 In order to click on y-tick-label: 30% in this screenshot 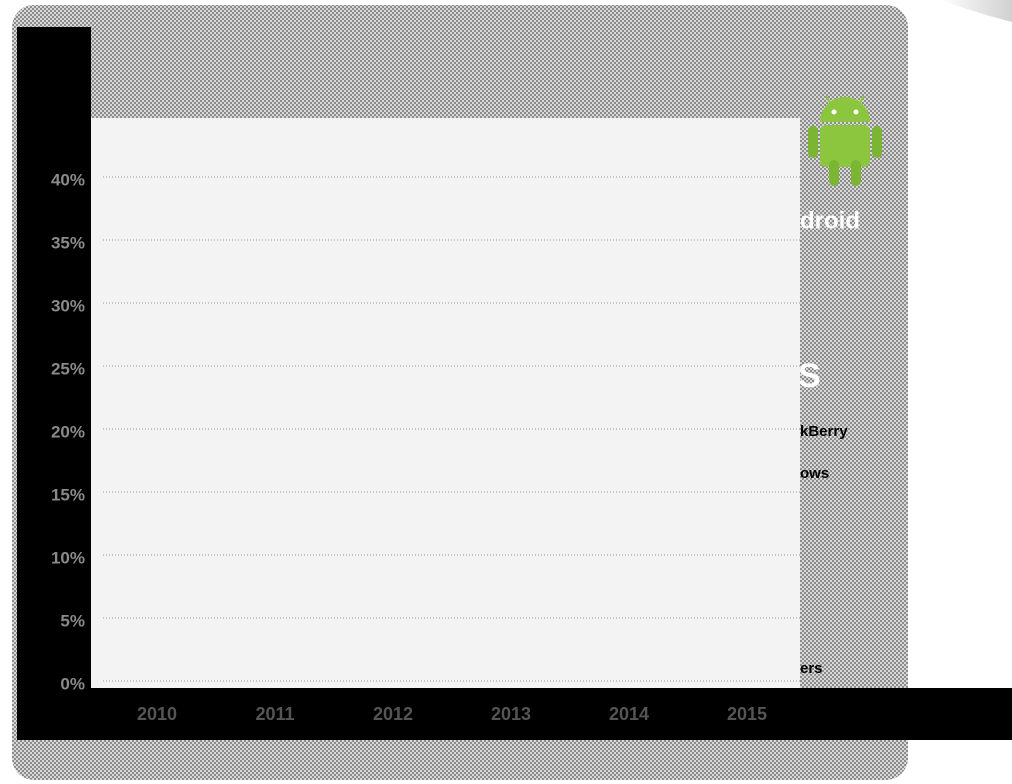, I will do `click(68, 305)`.